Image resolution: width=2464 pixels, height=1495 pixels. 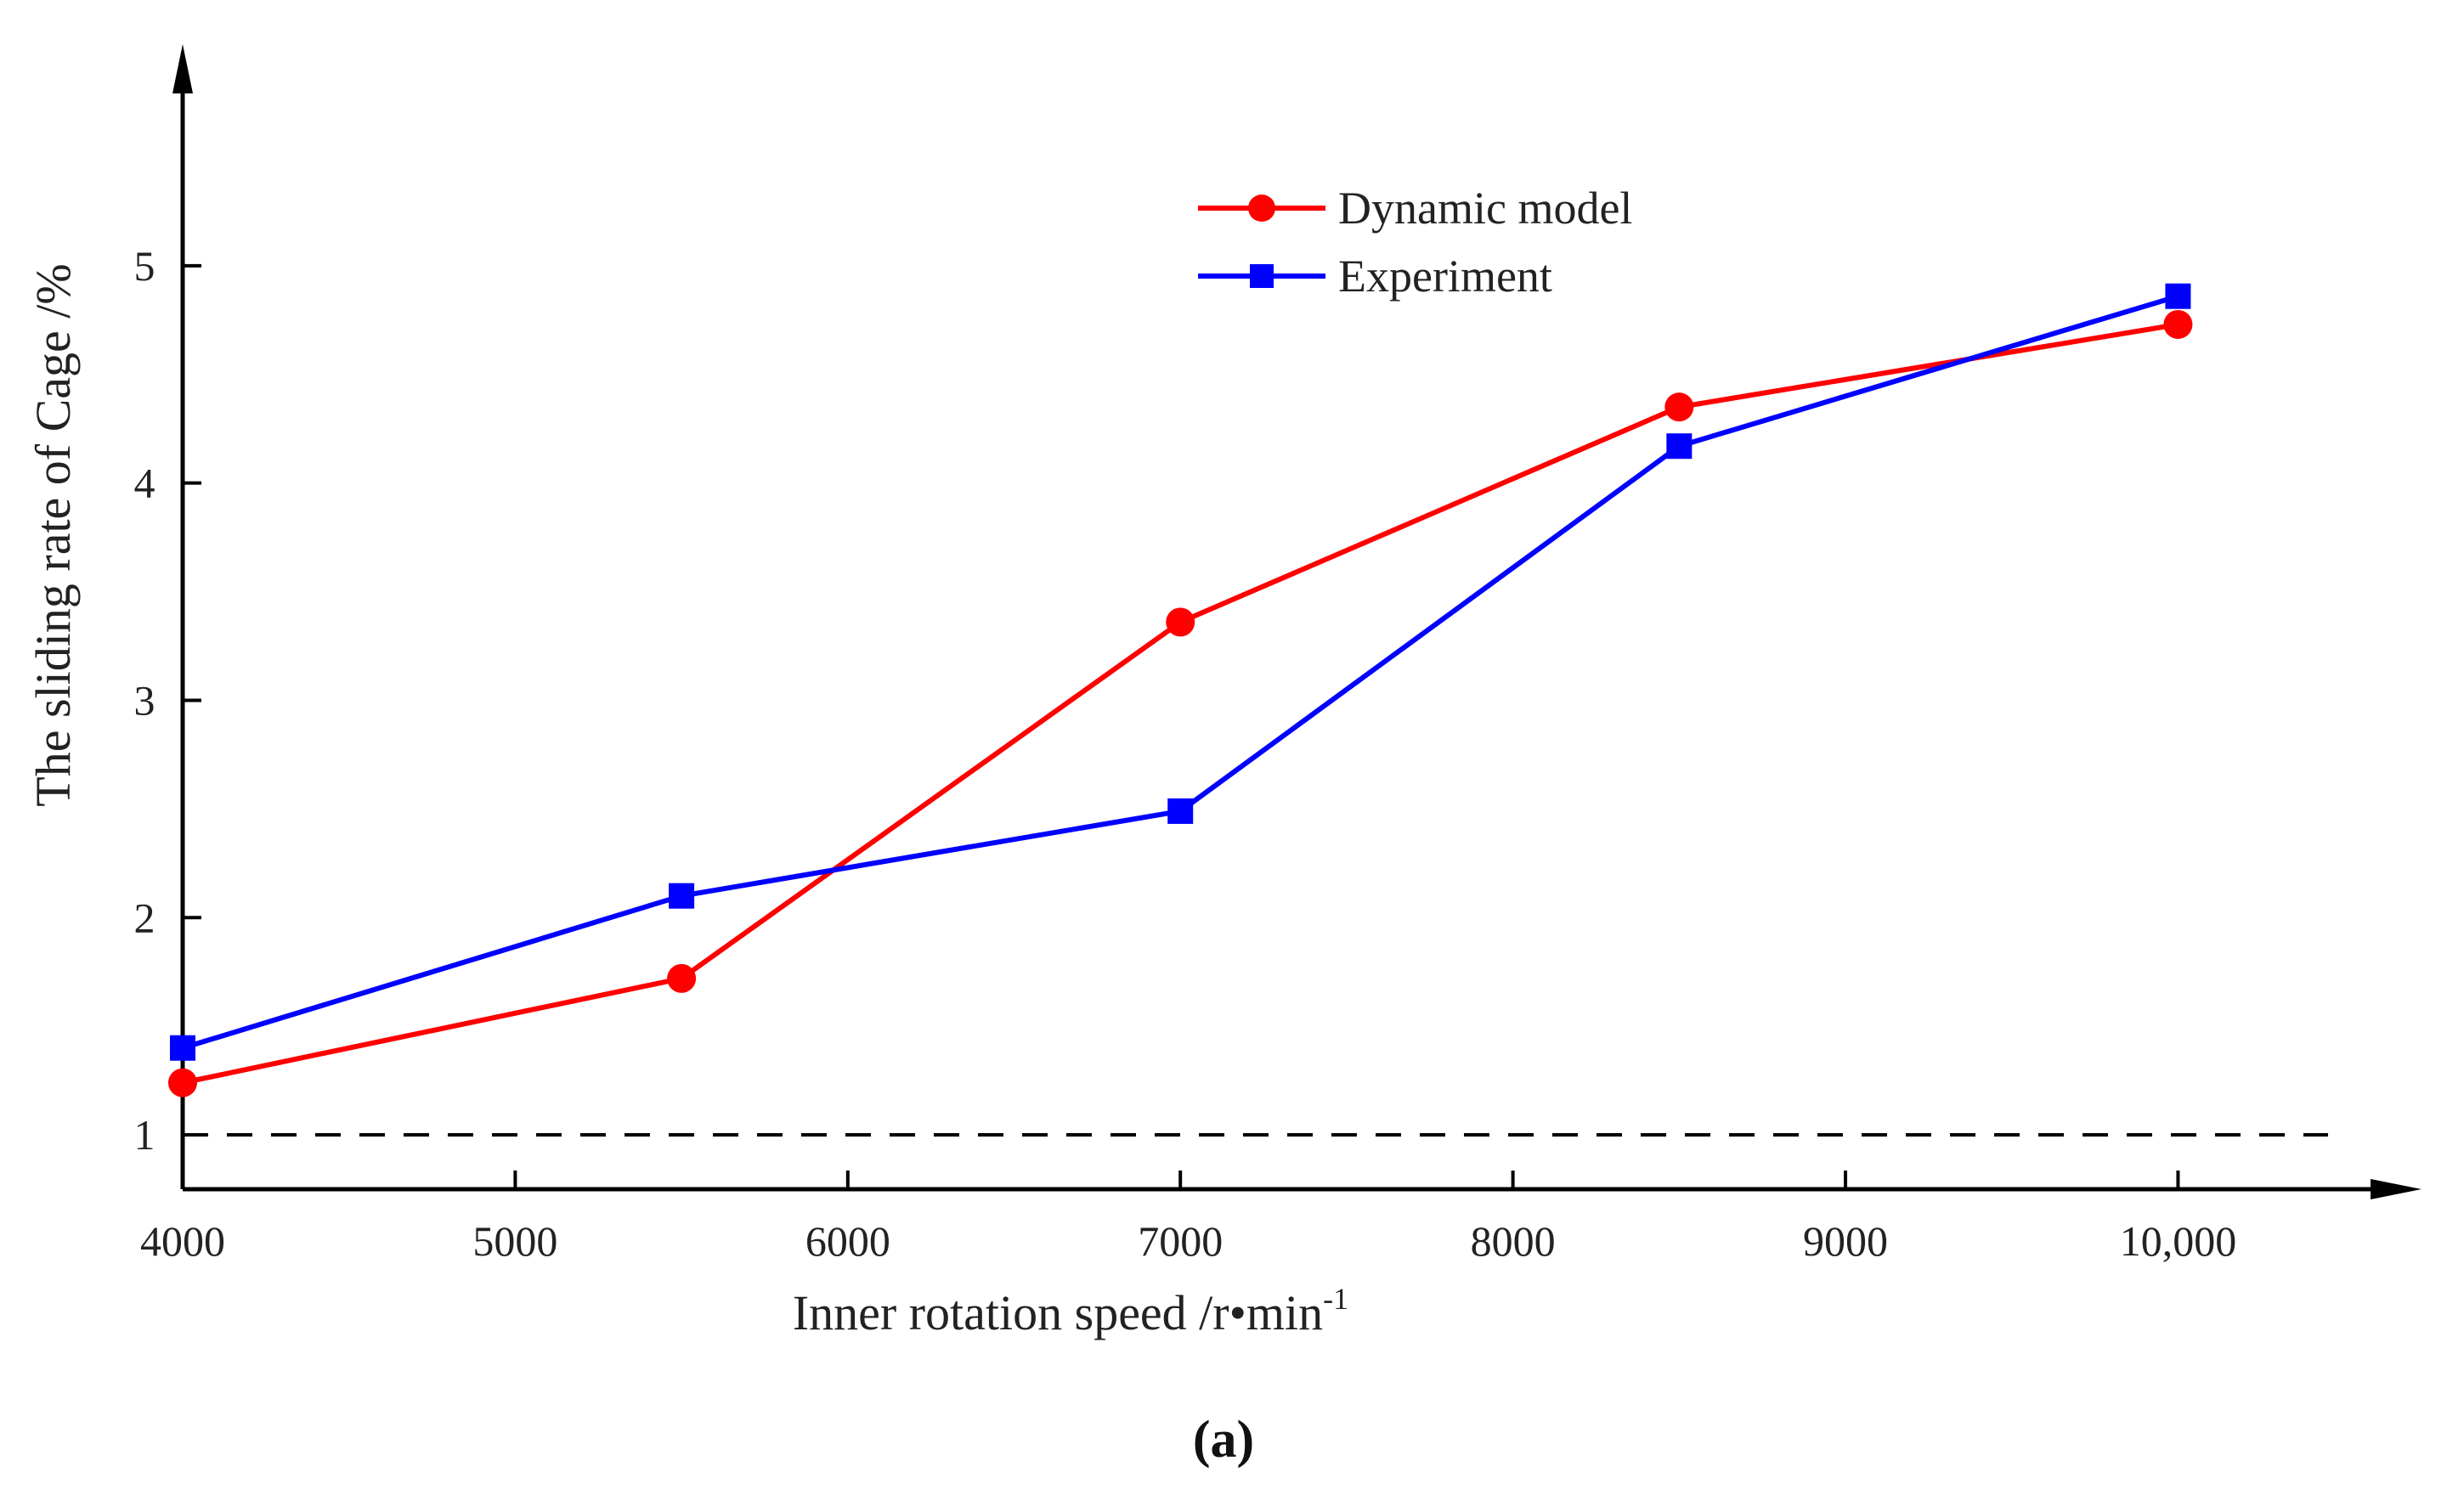 What do you see at coordinates (144, 266) in the screenshot?
I see `y-tick-label: 5` at bounding box center [144, 266].